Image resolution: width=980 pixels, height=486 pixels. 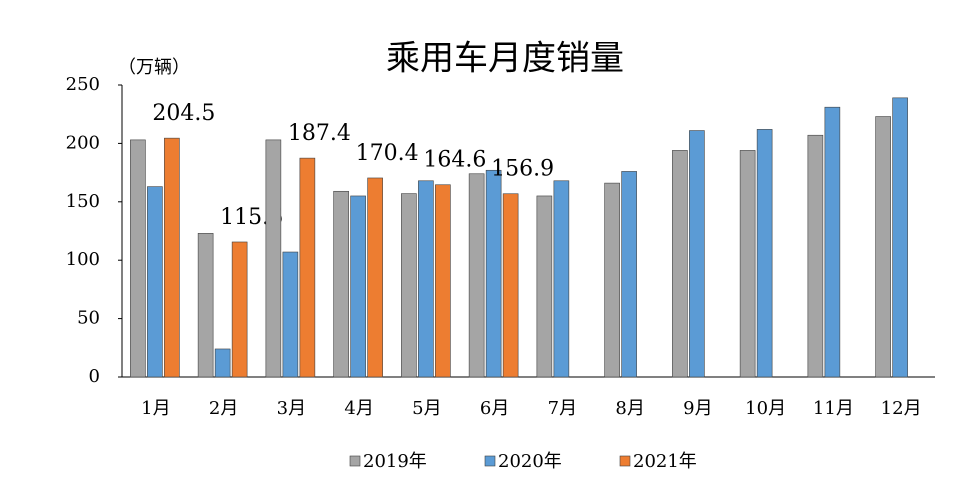 I want to click on x-tick-label: 11月, so click(x=833, y=408).